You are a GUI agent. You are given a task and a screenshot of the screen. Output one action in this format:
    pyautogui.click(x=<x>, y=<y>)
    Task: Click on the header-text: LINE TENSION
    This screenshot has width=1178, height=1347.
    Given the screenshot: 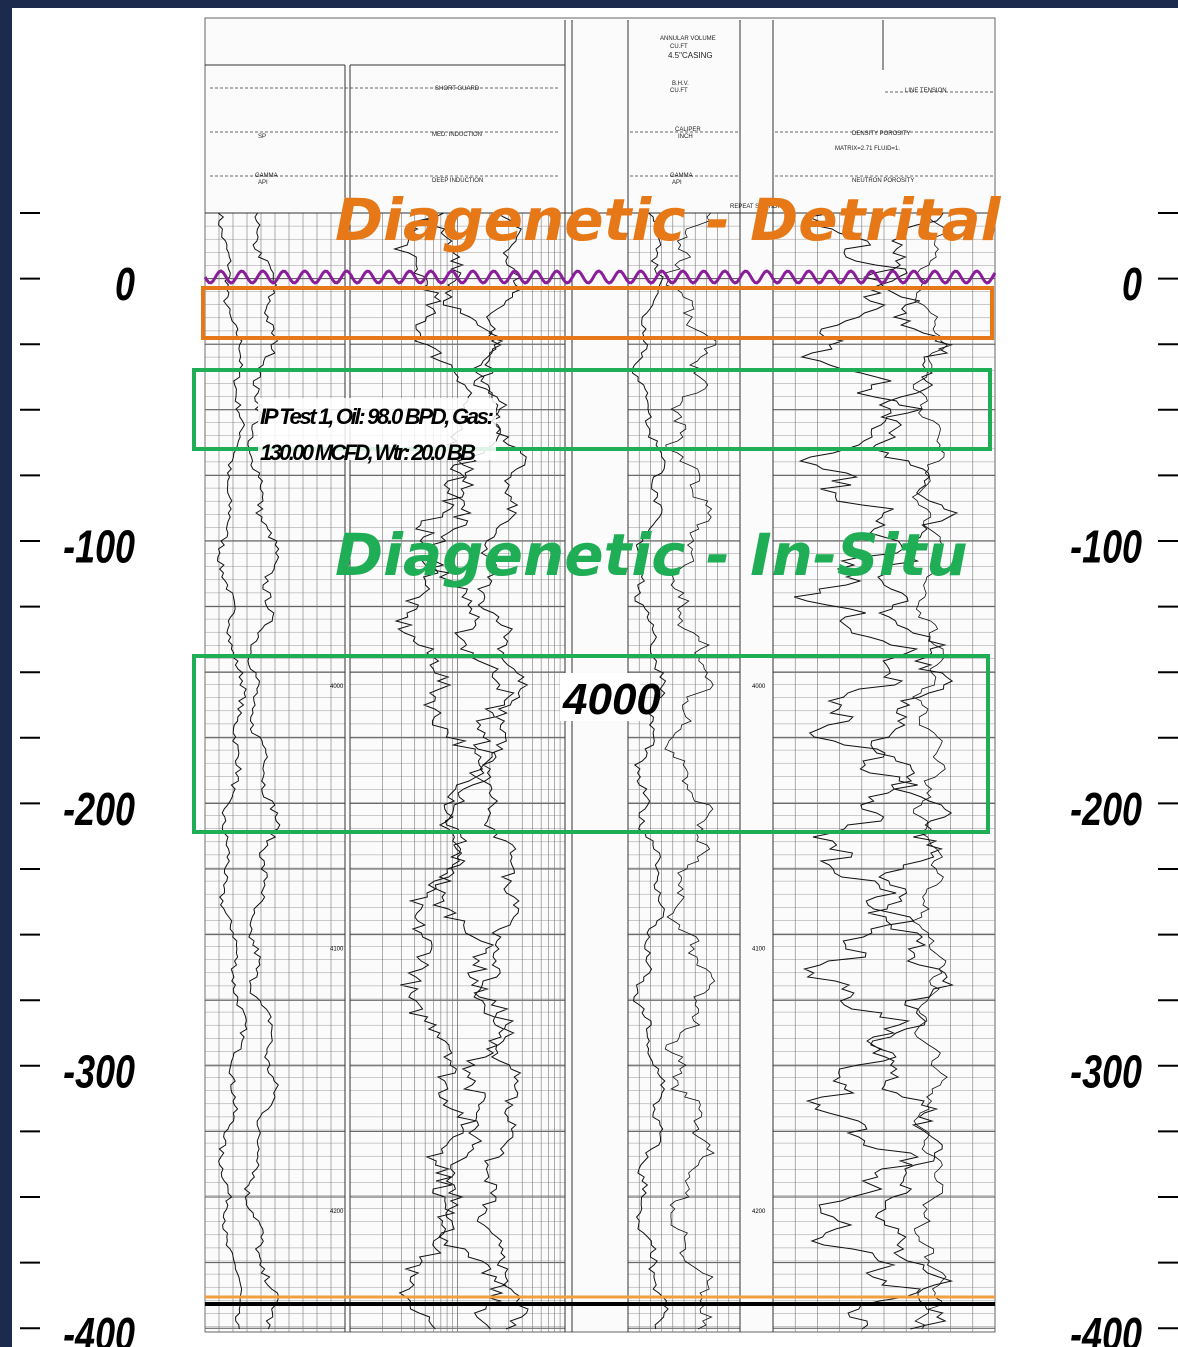 What is the action you would take?
    pyautogui.click(x=926, y=91)
    